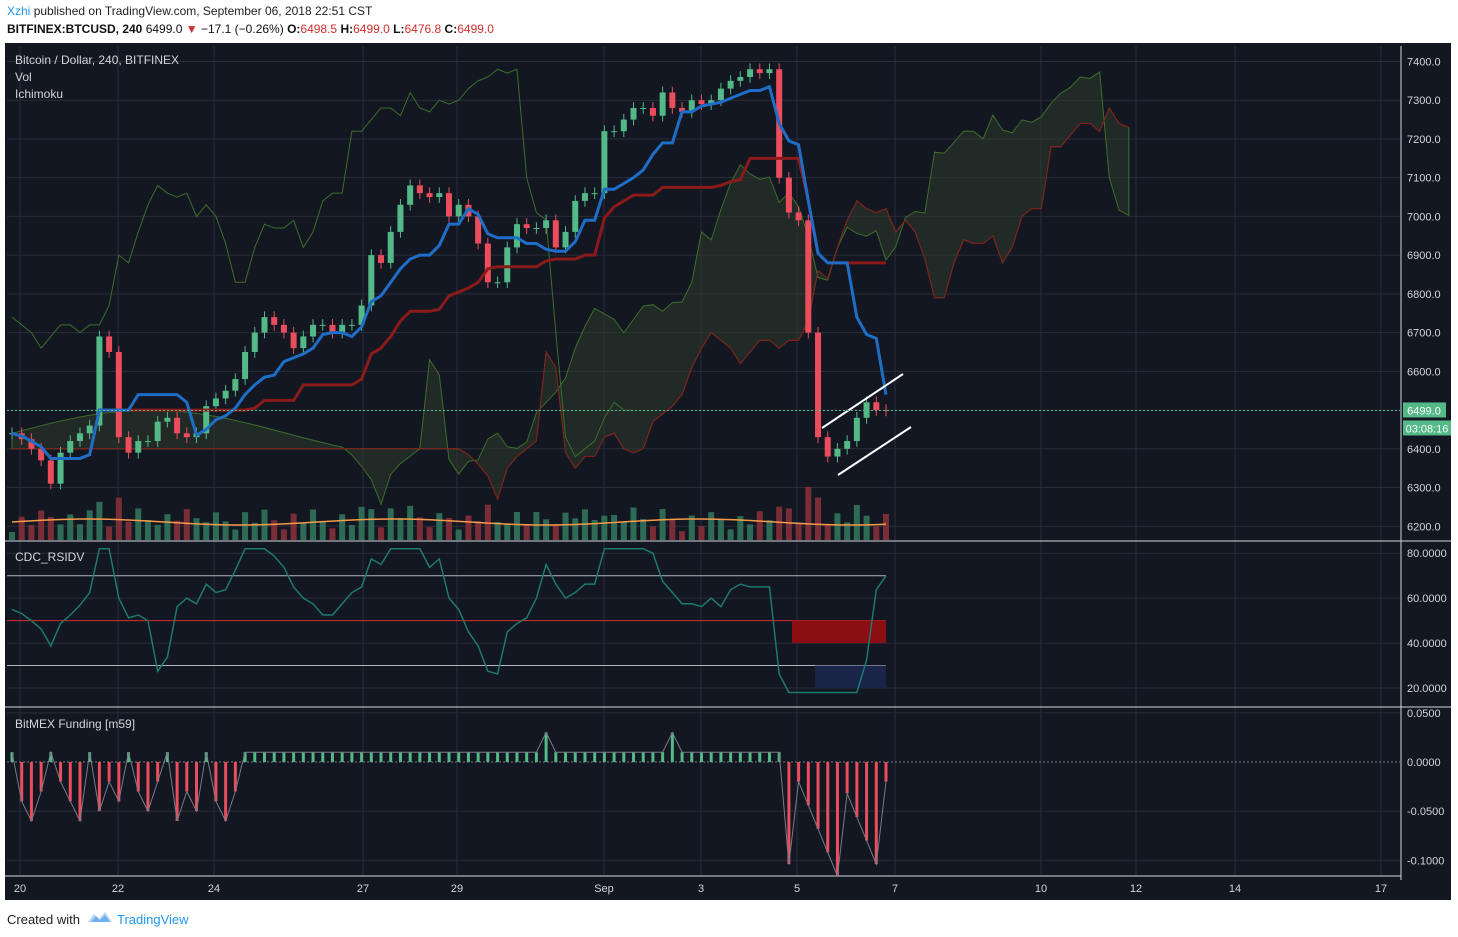  I want to click on rsi-tick-label: 20.0000, so click(1427, 689).